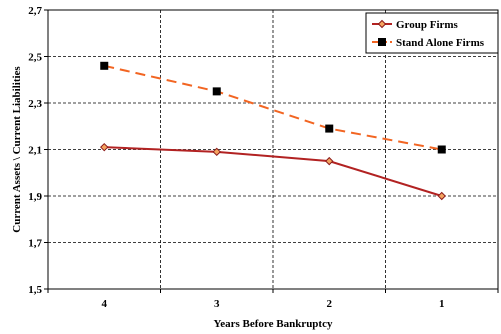 The width and height of the screenshot is (501, 334). Describe the element at coordinates (35, 11) in the screenshot. I see `y-tick-label: 2,7` at that location.